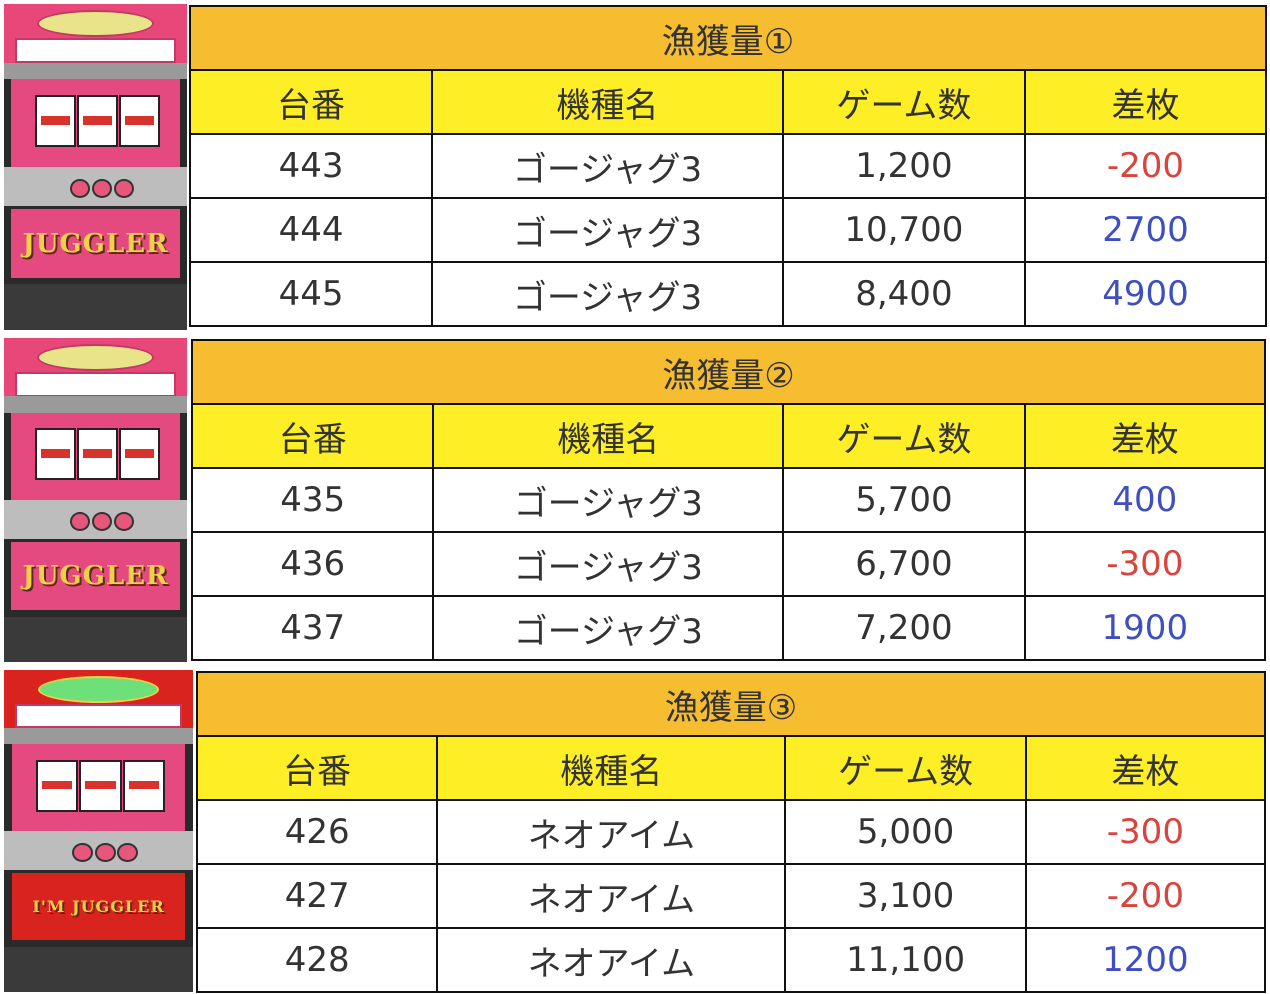  I want to click on table-row: 428 ネオアイム 11,100 1200, so click(731, 960).